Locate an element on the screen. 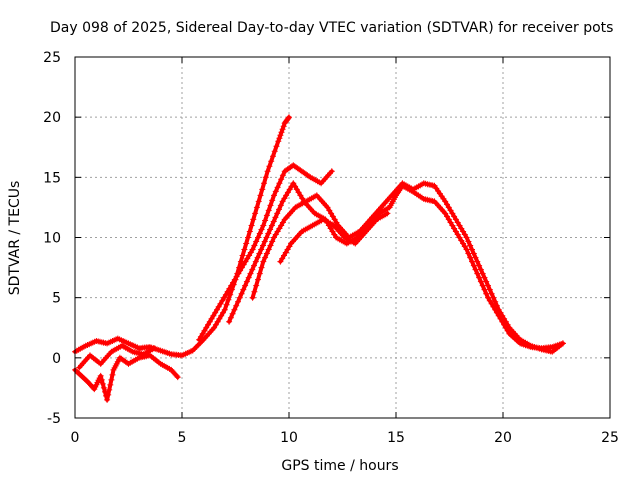  x-tick-label: 20 is located at coordinates (503, 438).